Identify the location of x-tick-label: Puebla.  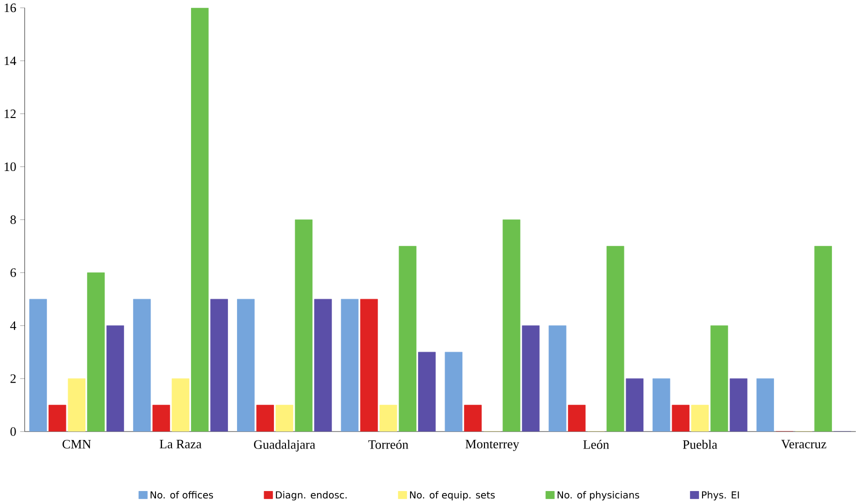
(700, 444).